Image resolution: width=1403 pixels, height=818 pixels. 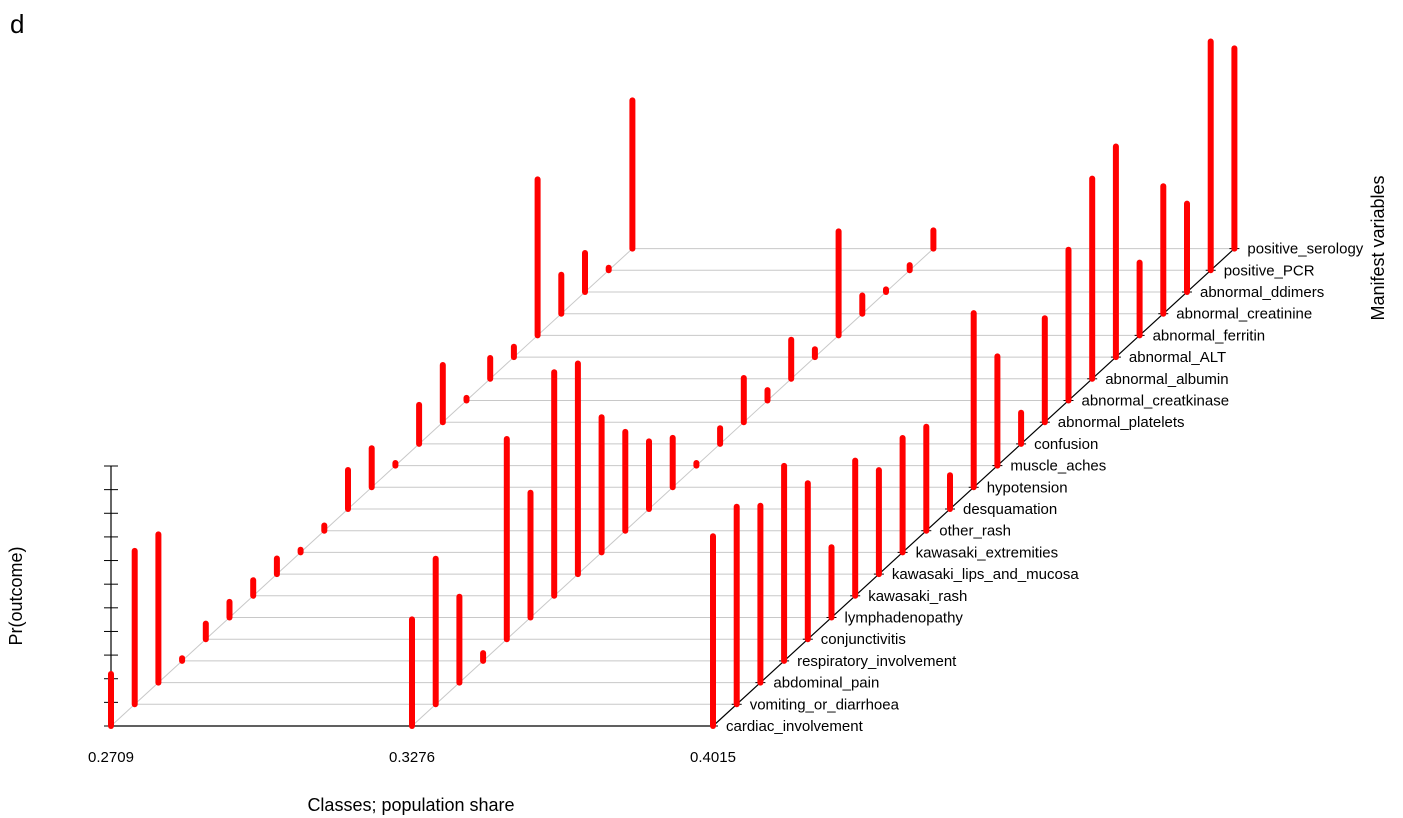 I want to click on variable-label: hypotension, so click(x=1027, y=487).